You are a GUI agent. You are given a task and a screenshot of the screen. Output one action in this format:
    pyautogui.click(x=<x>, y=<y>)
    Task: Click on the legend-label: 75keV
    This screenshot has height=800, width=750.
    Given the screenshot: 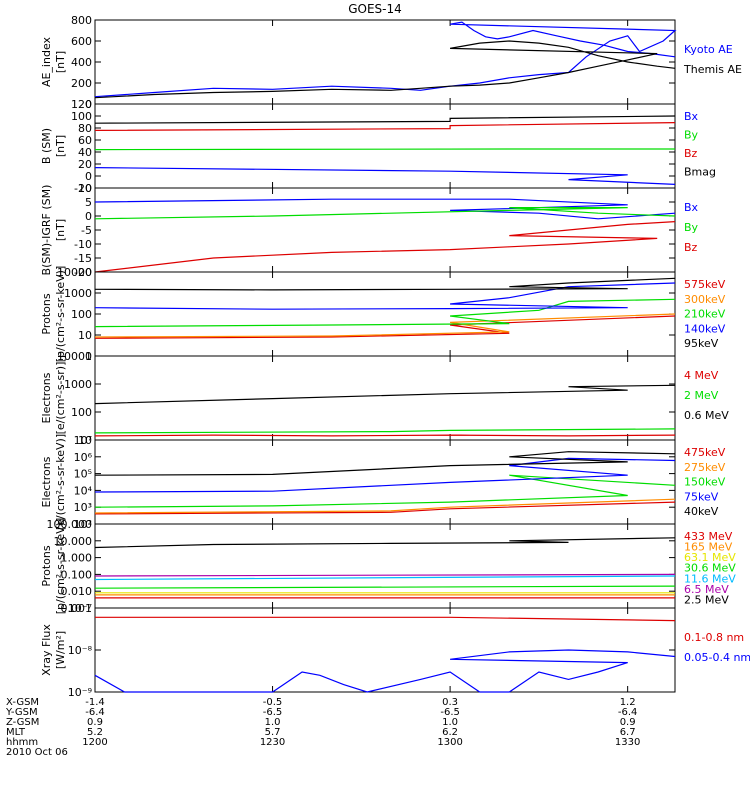 What is the action you would take?
    pyautogui.click(x=701, y=496)
    